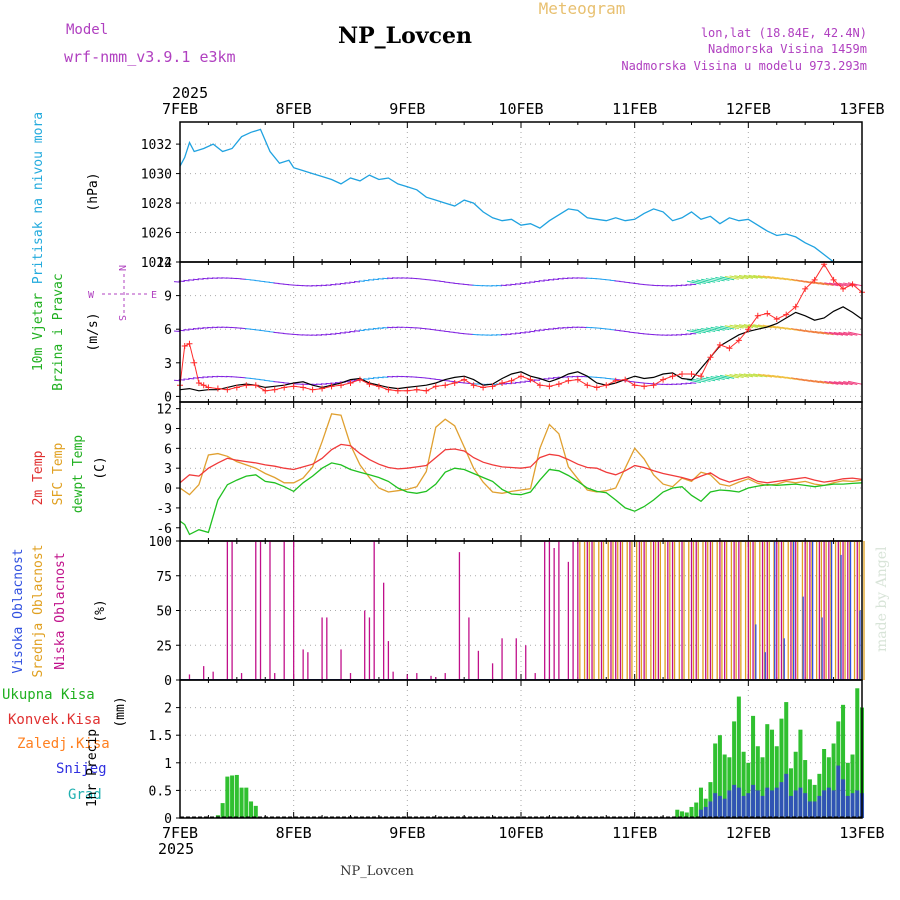 This screenshot has width=900, height=900. I want to click on precip-label-frozen: Zaledj.Kisa, so click(63, 744).